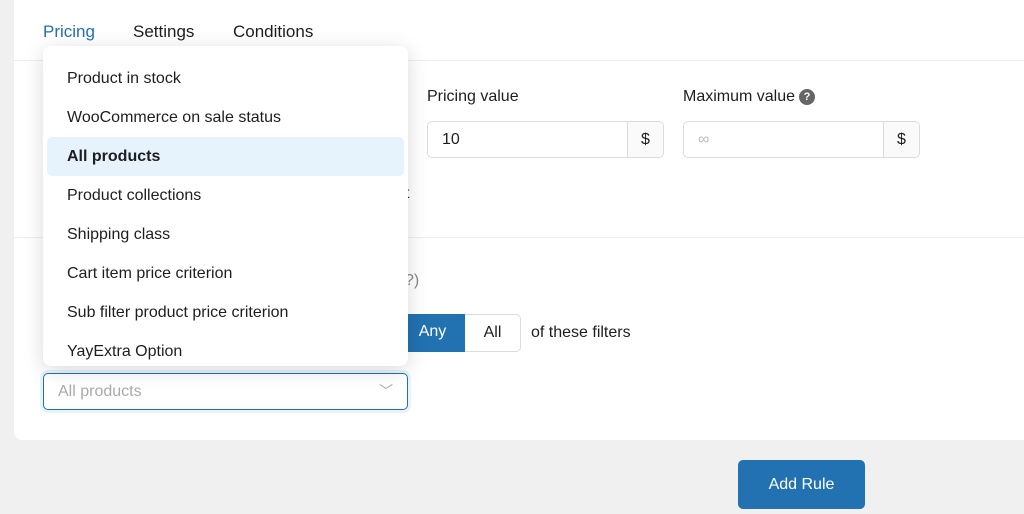 The image size is (1024, 514). Describe the element at coordinates (273, 31) in the screenshot. I see `tab-conditions: Conditions` at that location.